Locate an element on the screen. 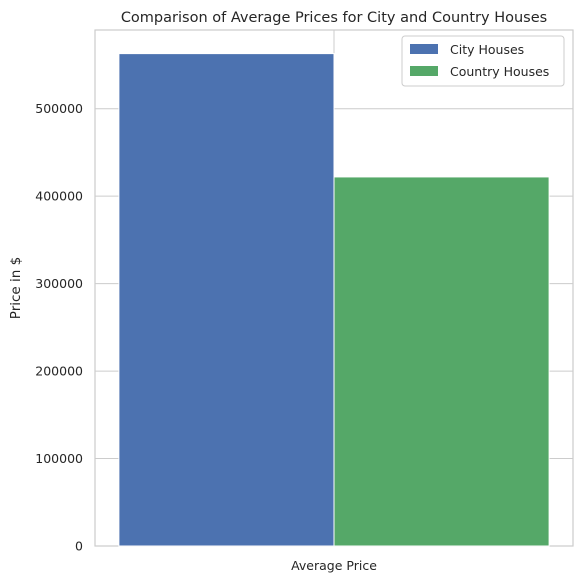  legend-box is located at coordinates (483, 61).